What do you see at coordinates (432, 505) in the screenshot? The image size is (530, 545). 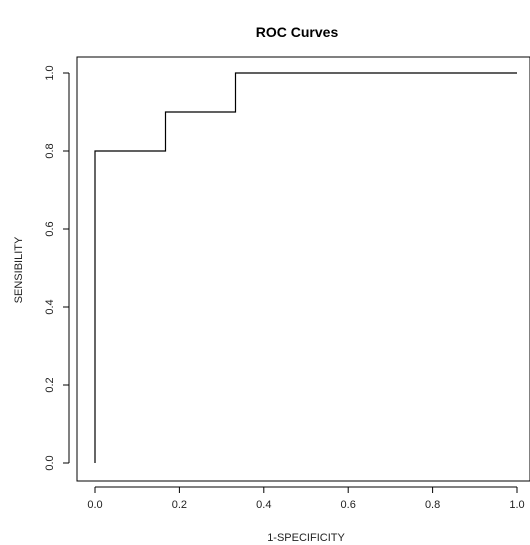 I see `x-tick-label: 0.8` at bounding box center [432, 505].